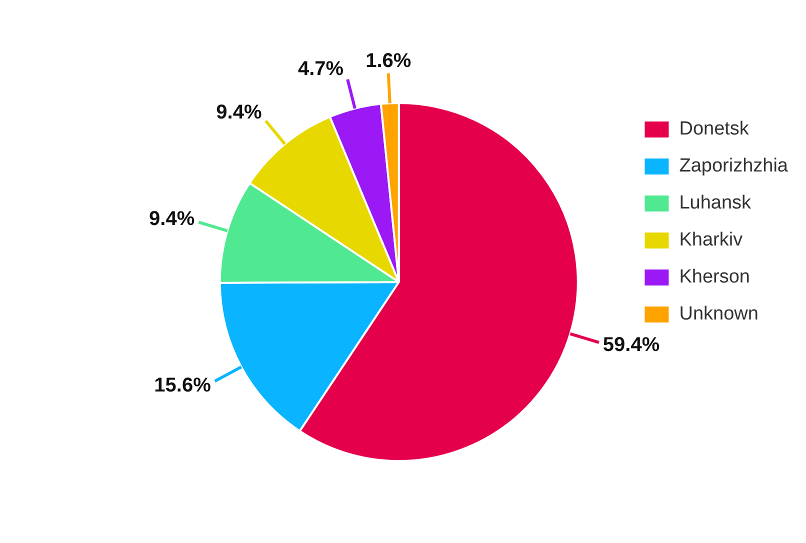  Describe the element at coordinates (715, 203) in the screenshot. I see `legend-label: Luhansk` at that location.